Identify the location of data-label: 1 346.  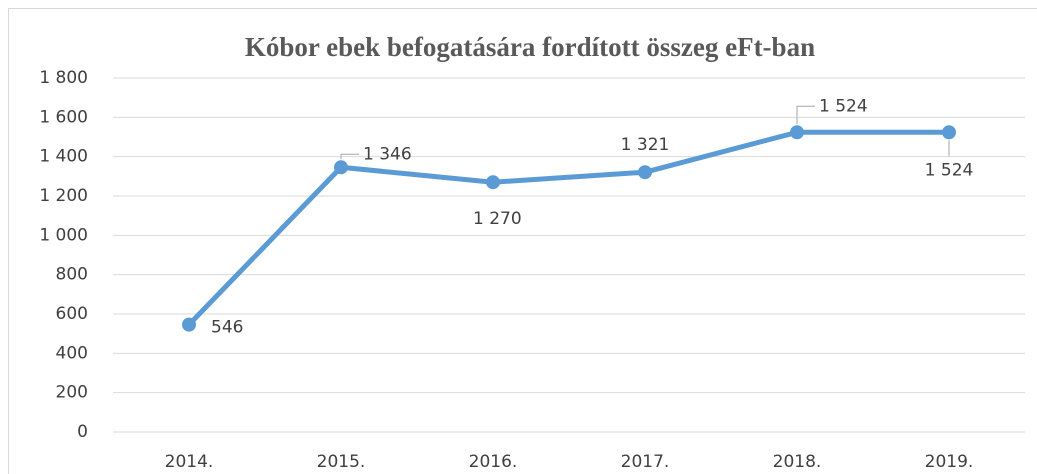
(387, 154).